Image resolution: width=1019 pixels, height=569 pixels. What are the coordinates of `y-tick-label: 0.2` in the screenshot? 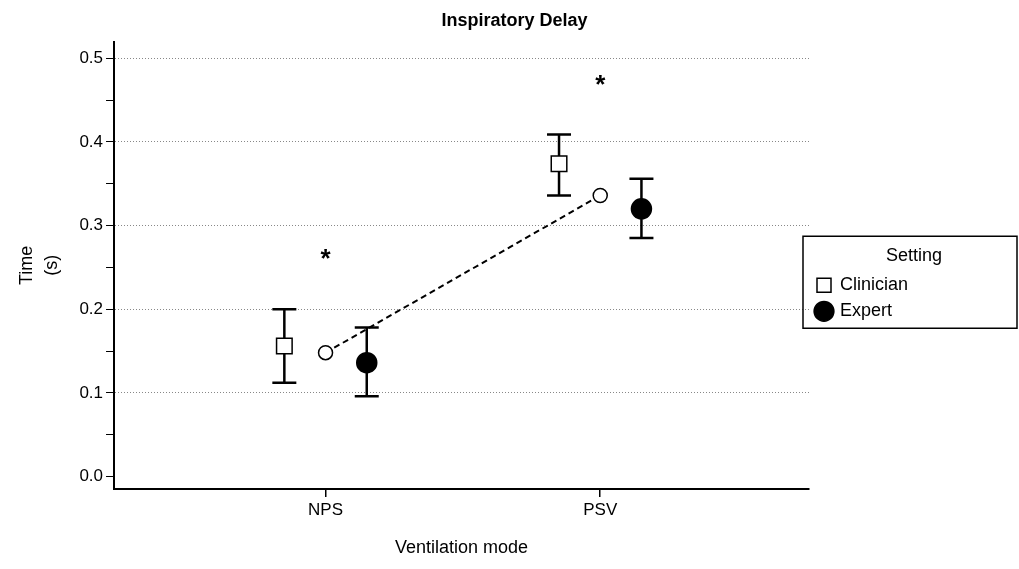 It's located at (91, 308).